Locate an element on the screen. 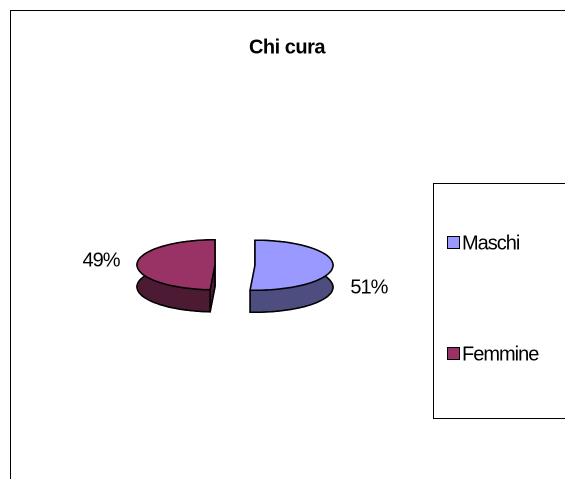 This screenshot has height=479, width=565. chart-title: Chi cura is located at coordinates (287, 47).